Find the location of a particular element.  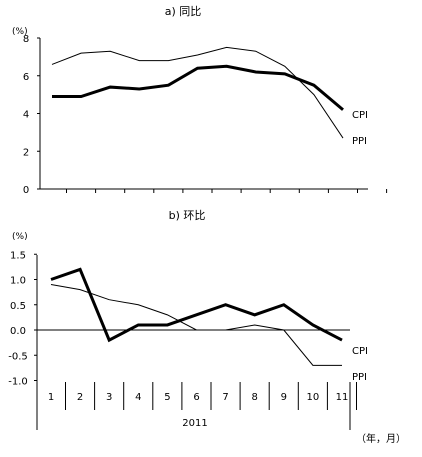

chart-b-x-tick-label: 11 is located at coordinates (342, 397).